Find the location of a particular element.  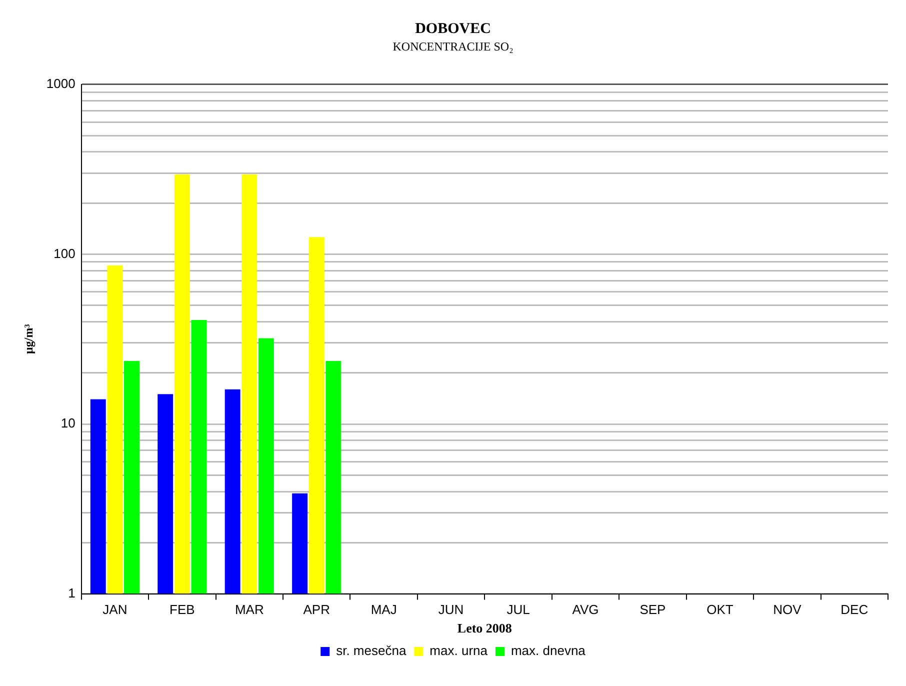

legend-label: max. dnevna is located at coordinates (548, 650).